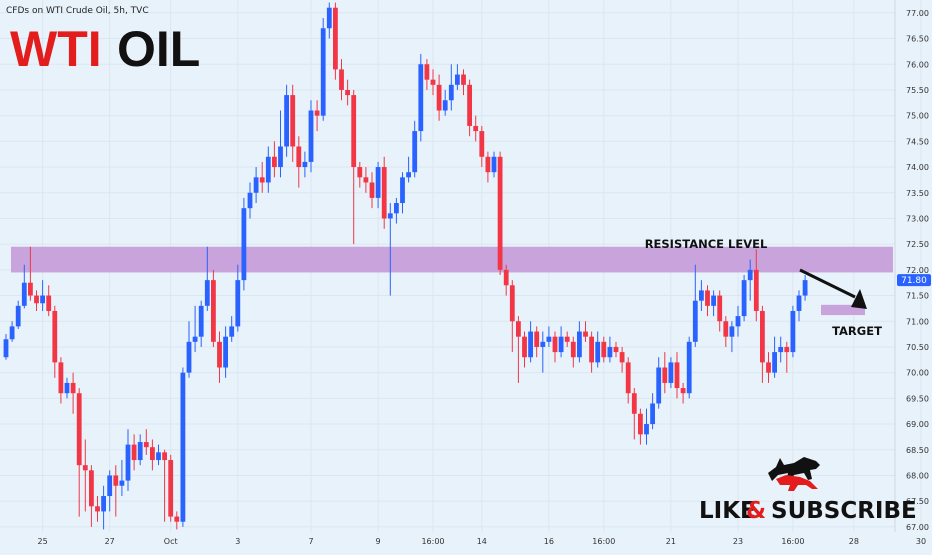 The width and height of the screenshot is (932, 555). I want to click on current-price-tag: 71.80, so click(914, 280).